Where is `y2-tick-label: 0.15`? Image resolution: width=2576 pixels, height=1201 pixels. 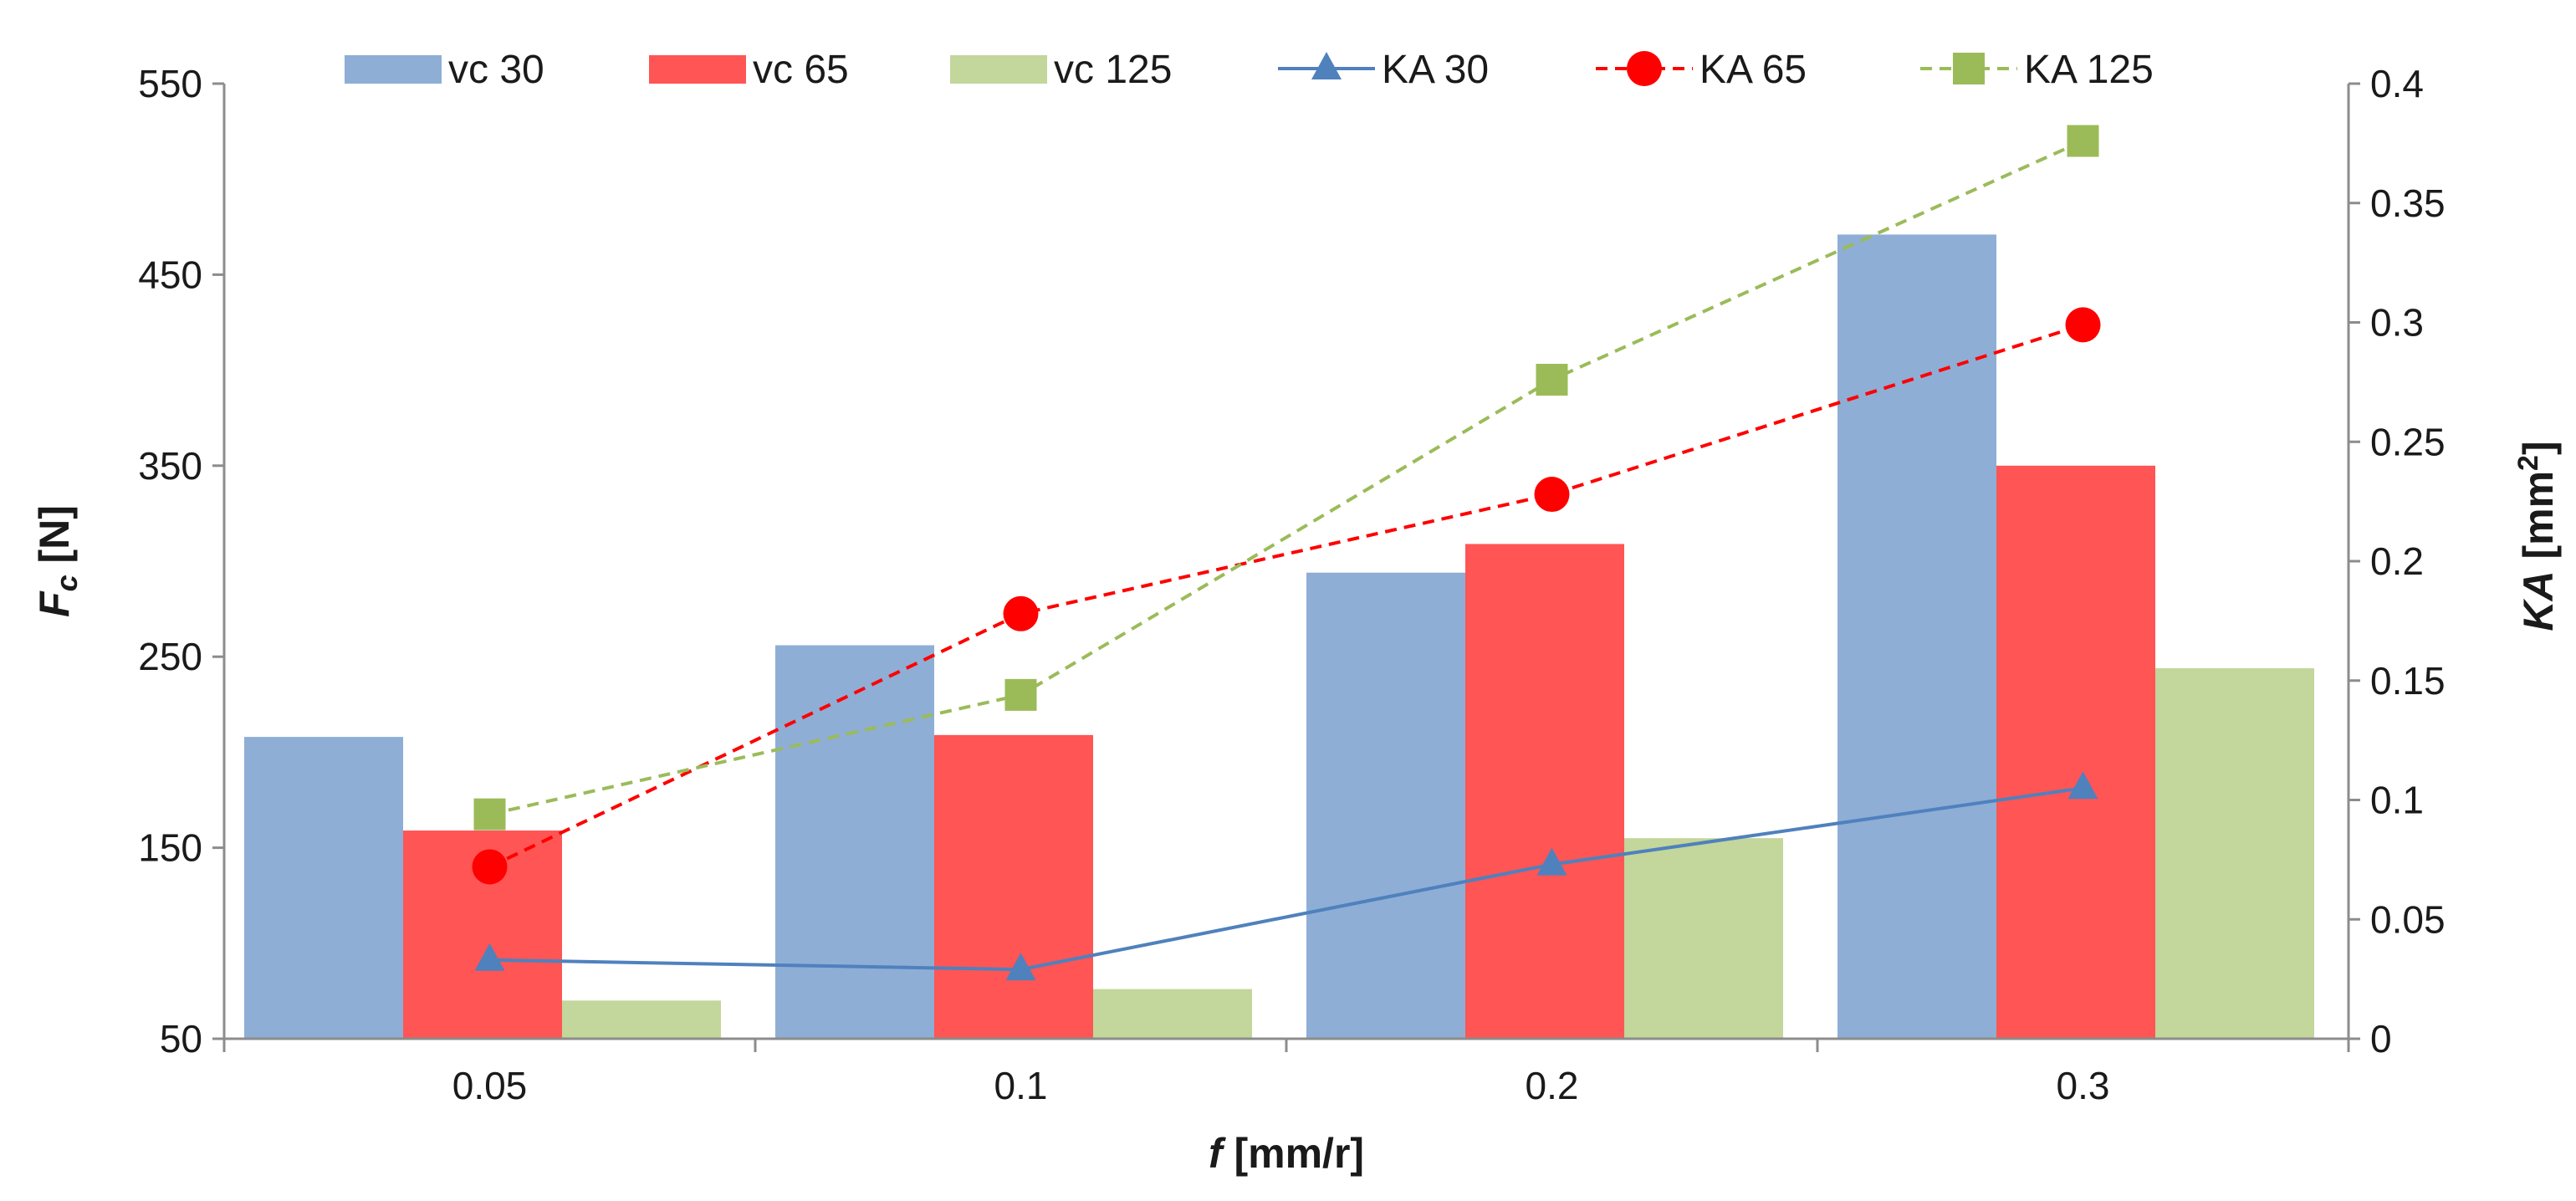
y2-tick-label: 0.15 is located at coordinates (2408, 681).